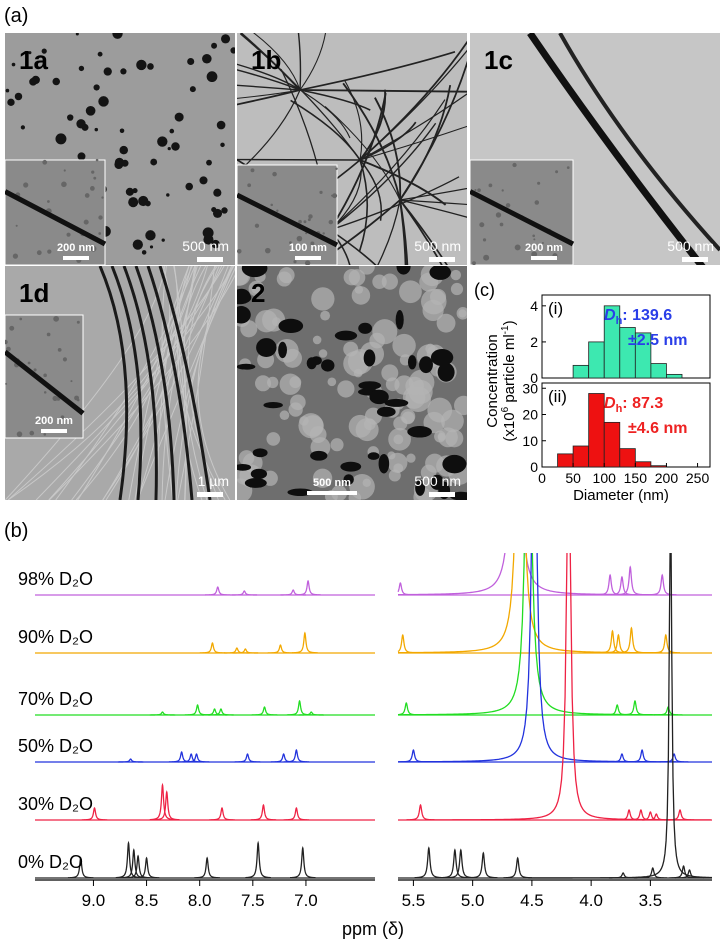  I want to click on y-axis-label-line: Concentration, so click(492, 380).